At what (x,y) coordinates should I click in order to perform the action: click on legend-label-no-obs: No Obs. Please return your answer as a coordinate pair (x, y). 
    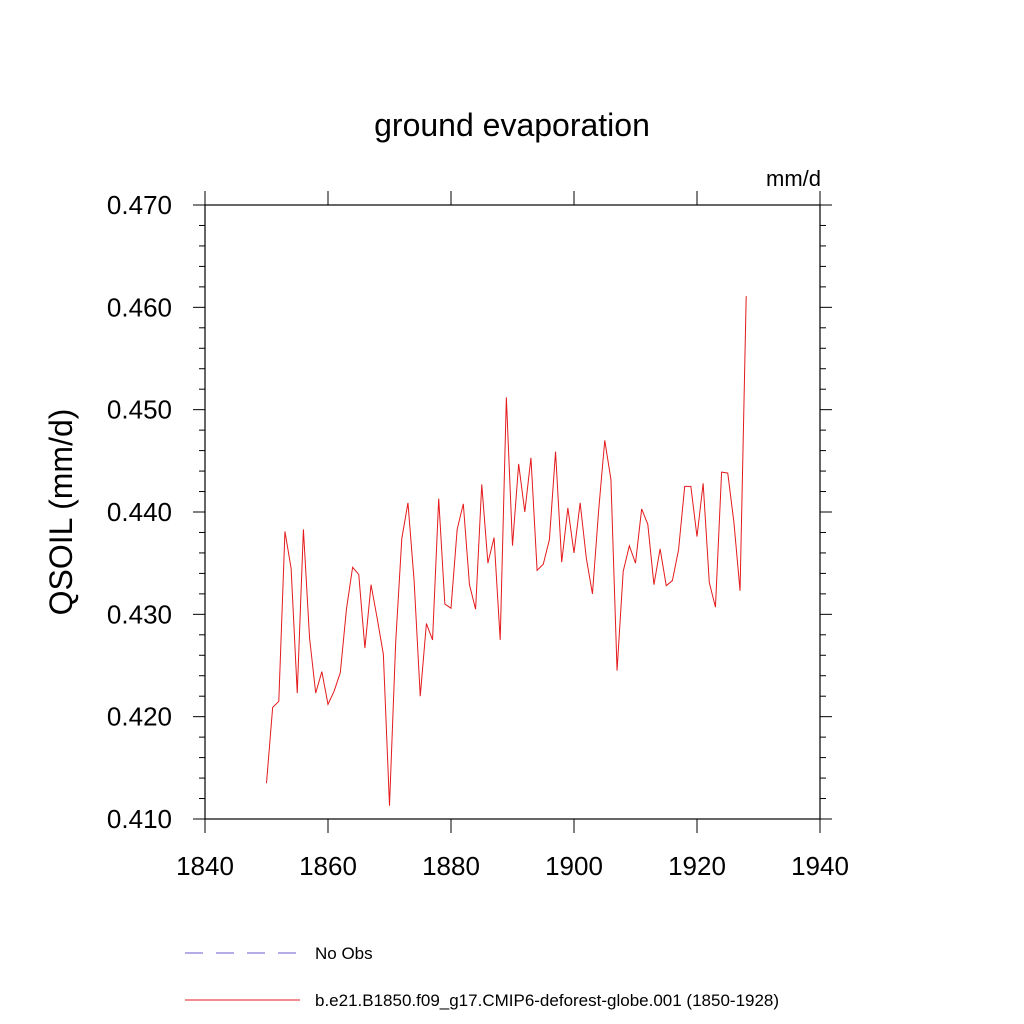
    Looking at the image, I should click on (344, 953).